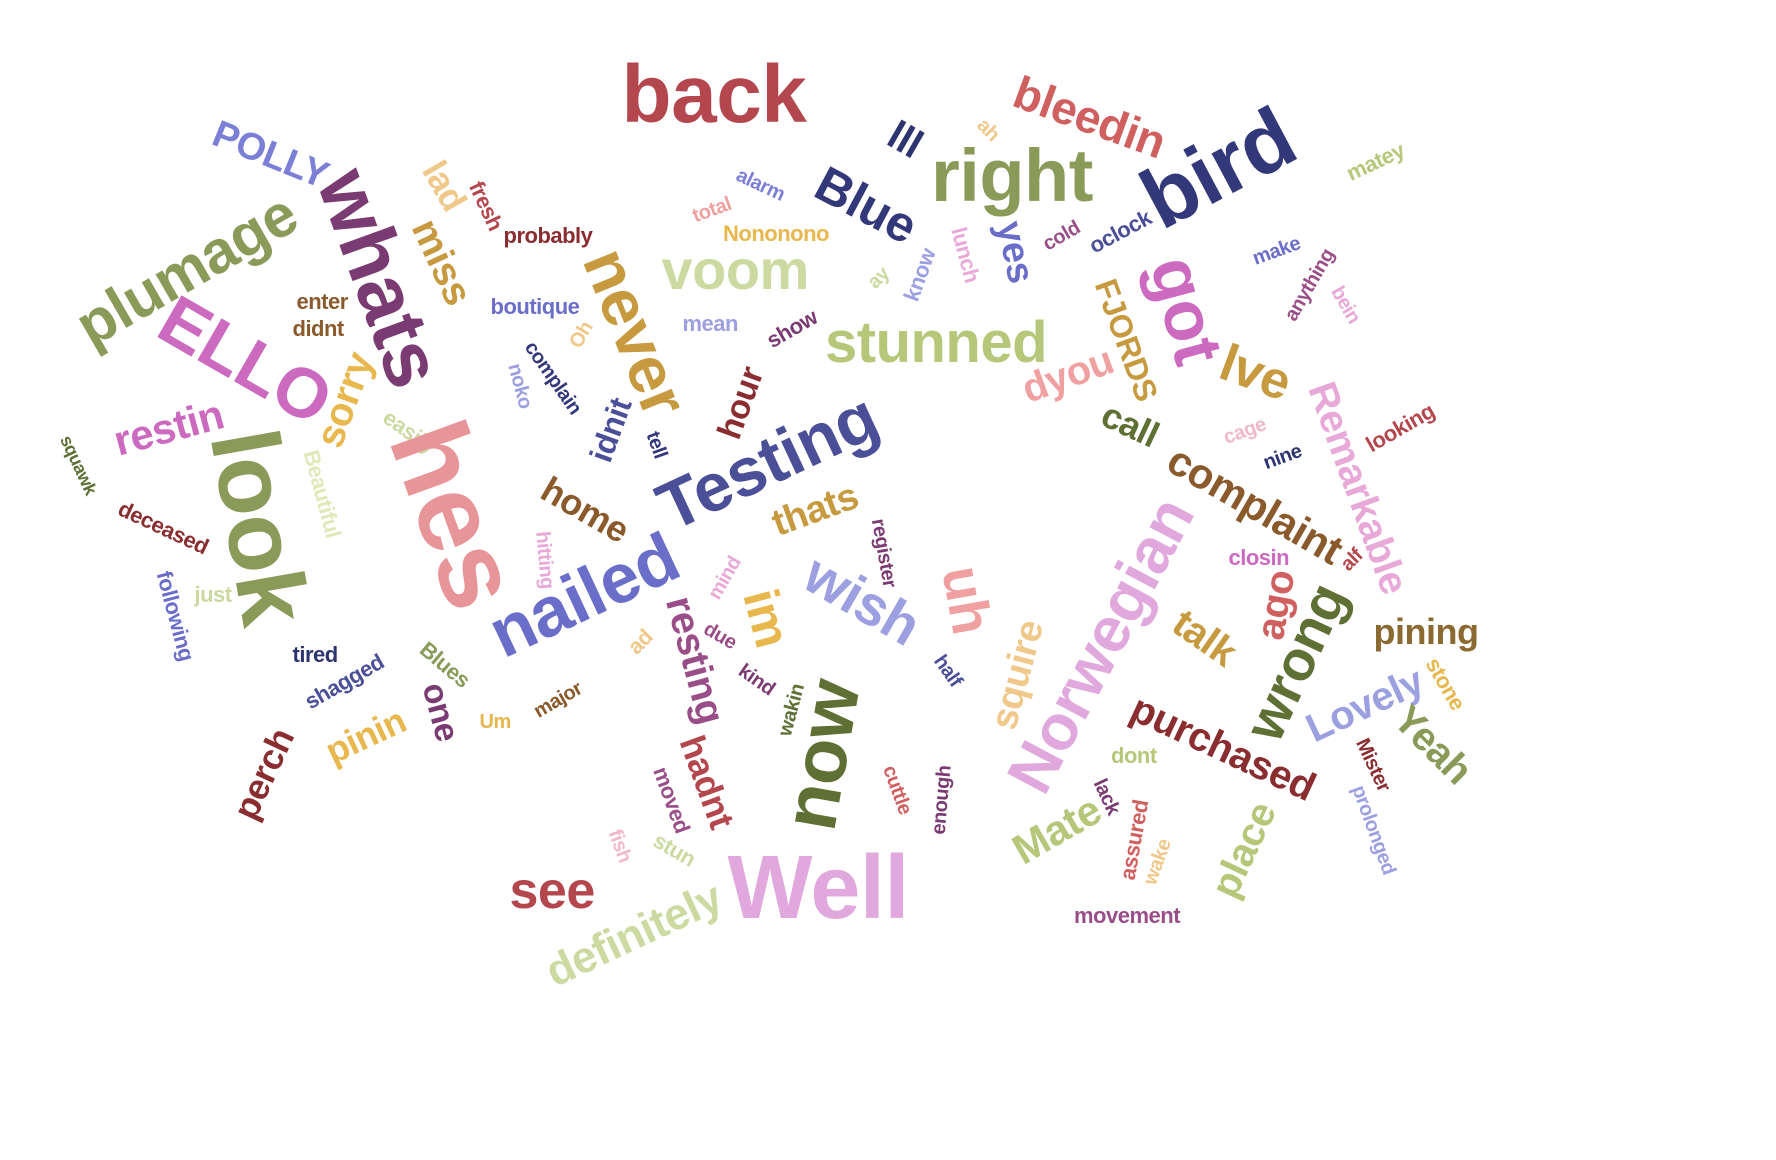  What do you see at coordinates (365, 735) in the screenshot?
I see `word-pinin: pinin` at bounding box center [365, 735].